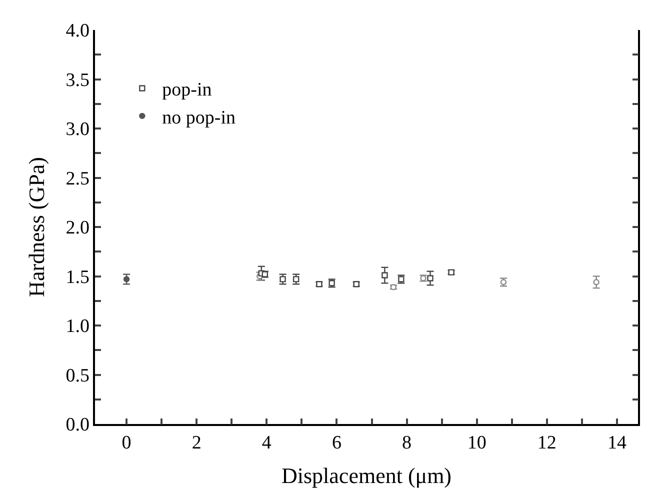  What do you see at coordinates (197, 443) in the screenshot?
I see `x-tick-label: 2` at bounding box center [197, 443].